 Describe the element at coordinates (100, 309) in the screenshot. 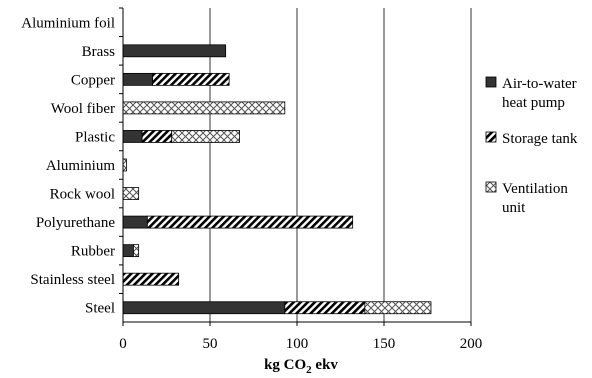

I see `category-label: Steel` at that location.